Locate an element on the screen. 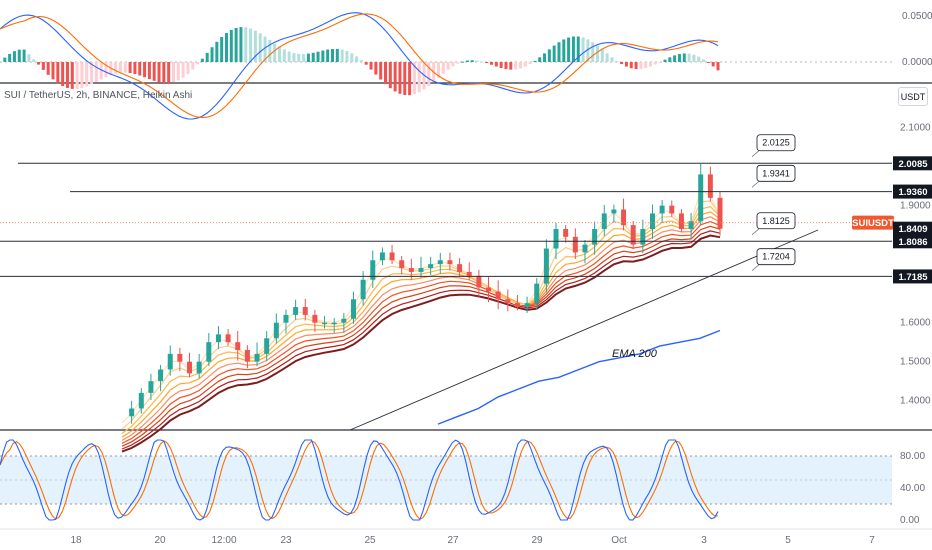 The width and height of the screenshot is (932, 550). macd-signal-line is located at coordinates (359, 66).